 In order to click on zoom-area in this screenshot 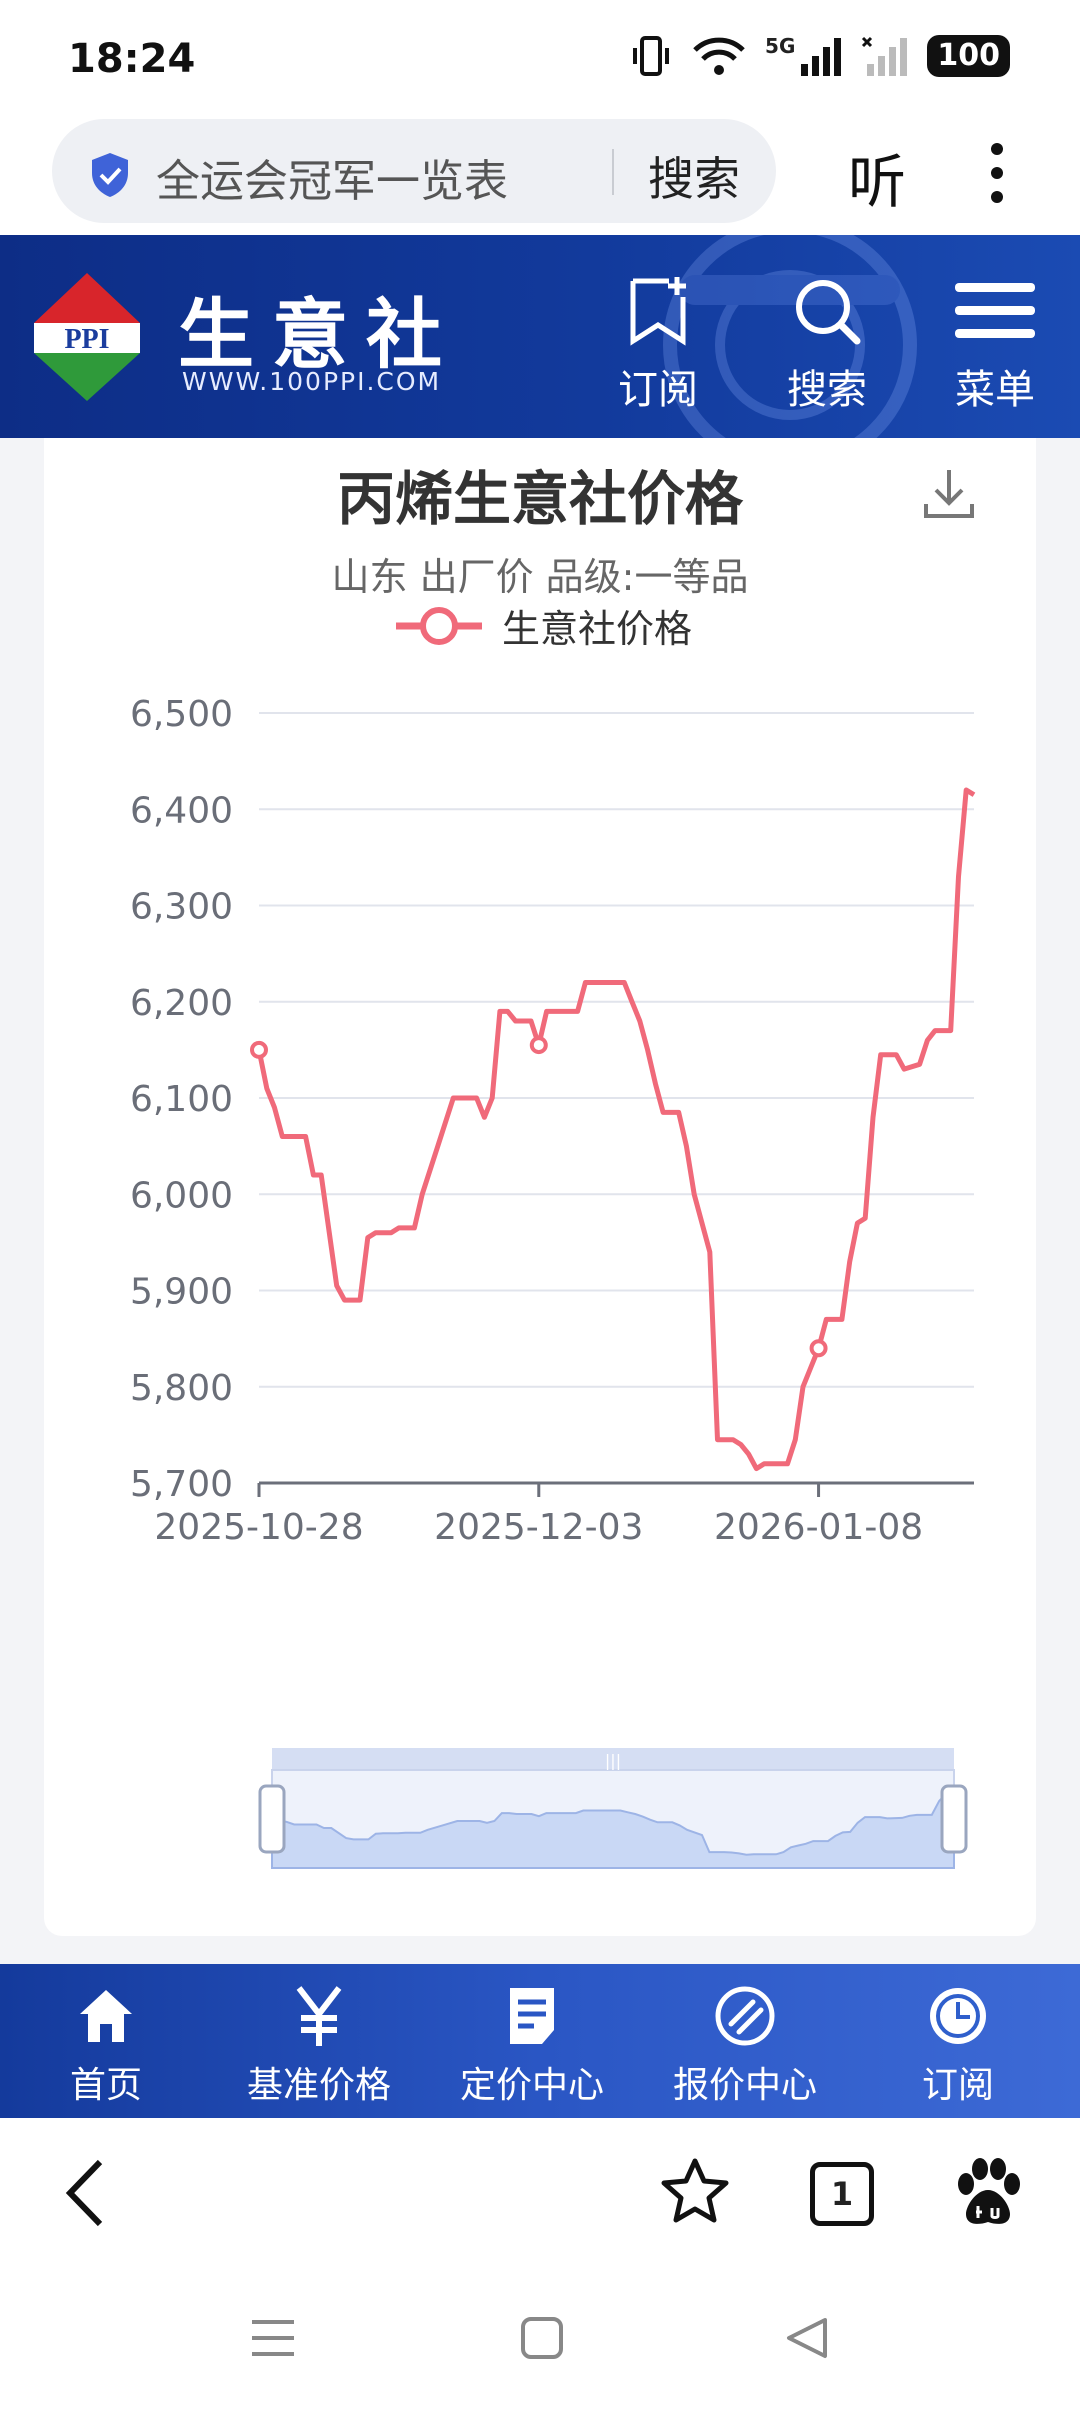, I will do `click(613, 1830)`.